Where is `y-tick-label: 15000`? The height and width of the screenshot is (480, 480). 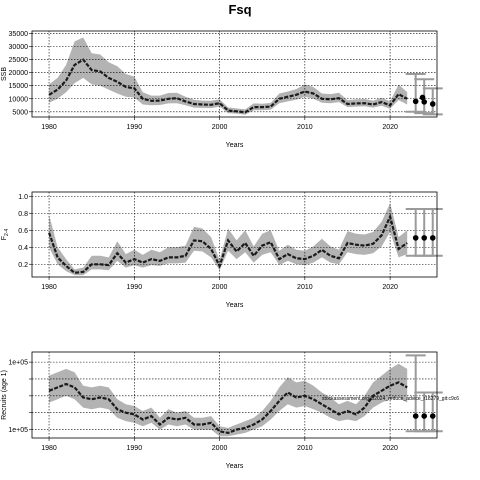
y-tick-label: 15000 is located at coordinates (19, 86).